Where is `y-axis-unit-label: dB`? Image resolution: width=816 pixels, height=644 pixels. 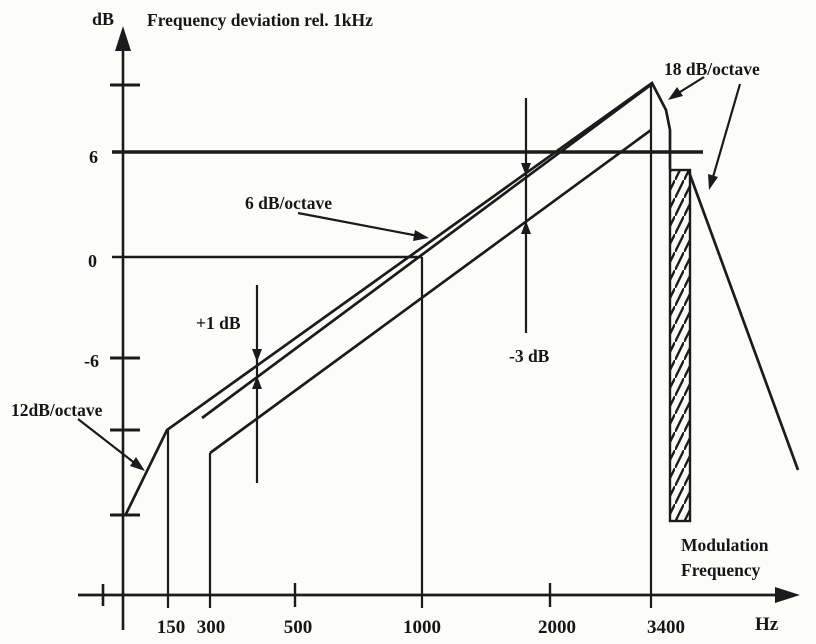 y-axis-unit-label: dB is located at coordinates (103, 19).